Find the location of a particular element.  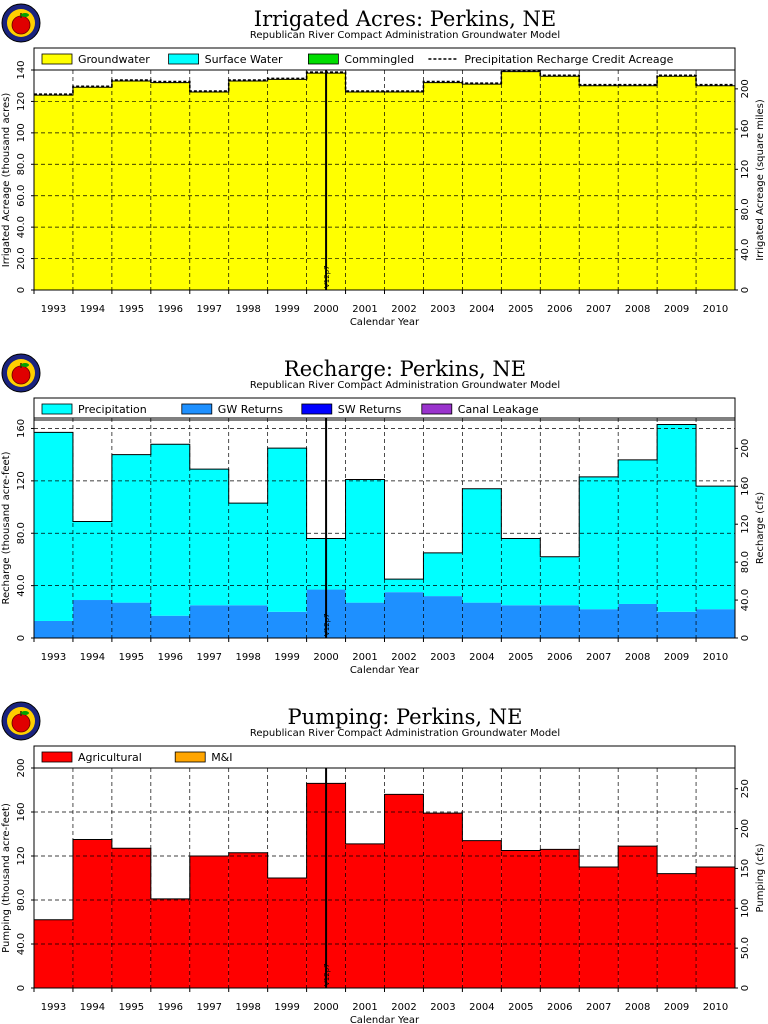

bar-precipitation-2003 is located at coordinates (443, 574).